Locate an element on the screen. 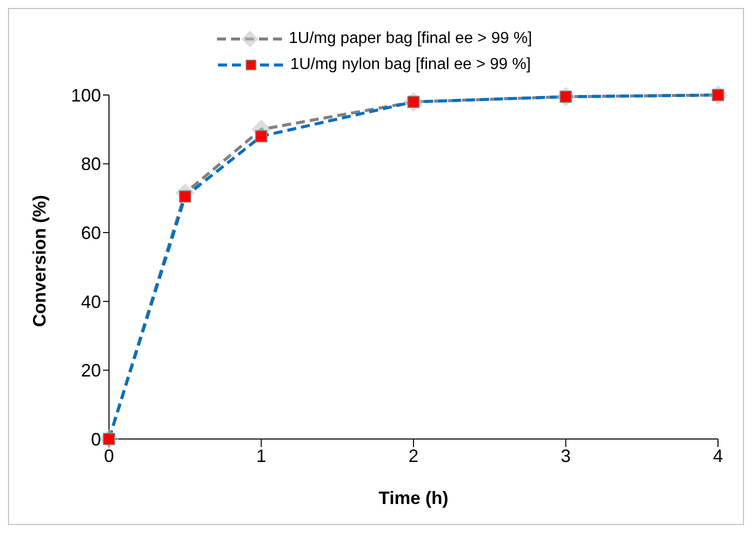 The image size is (752, 533). x-tick-label: 4 is located at coordinates (718, 456).